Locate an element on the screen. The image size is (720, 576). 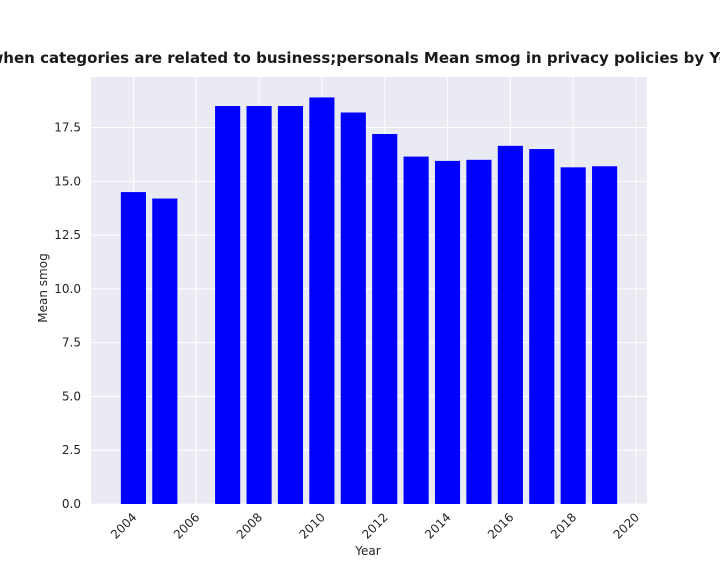
bar-2010 is located at coordinates (322, 301).